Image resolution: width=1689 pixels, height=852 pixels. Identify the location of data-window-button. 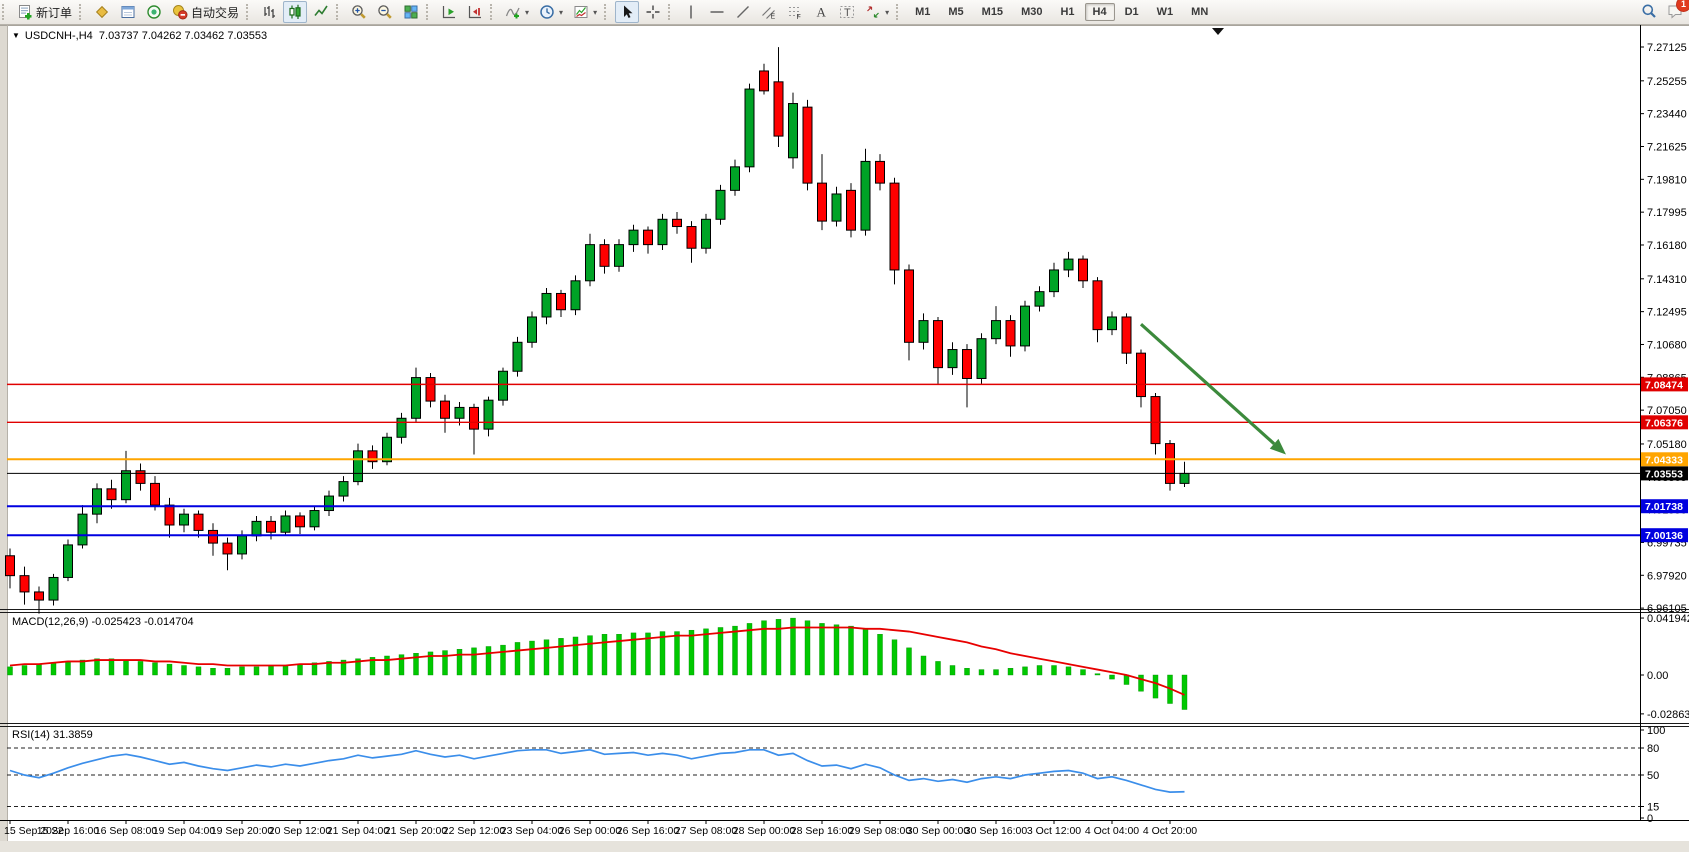
(128, 12).